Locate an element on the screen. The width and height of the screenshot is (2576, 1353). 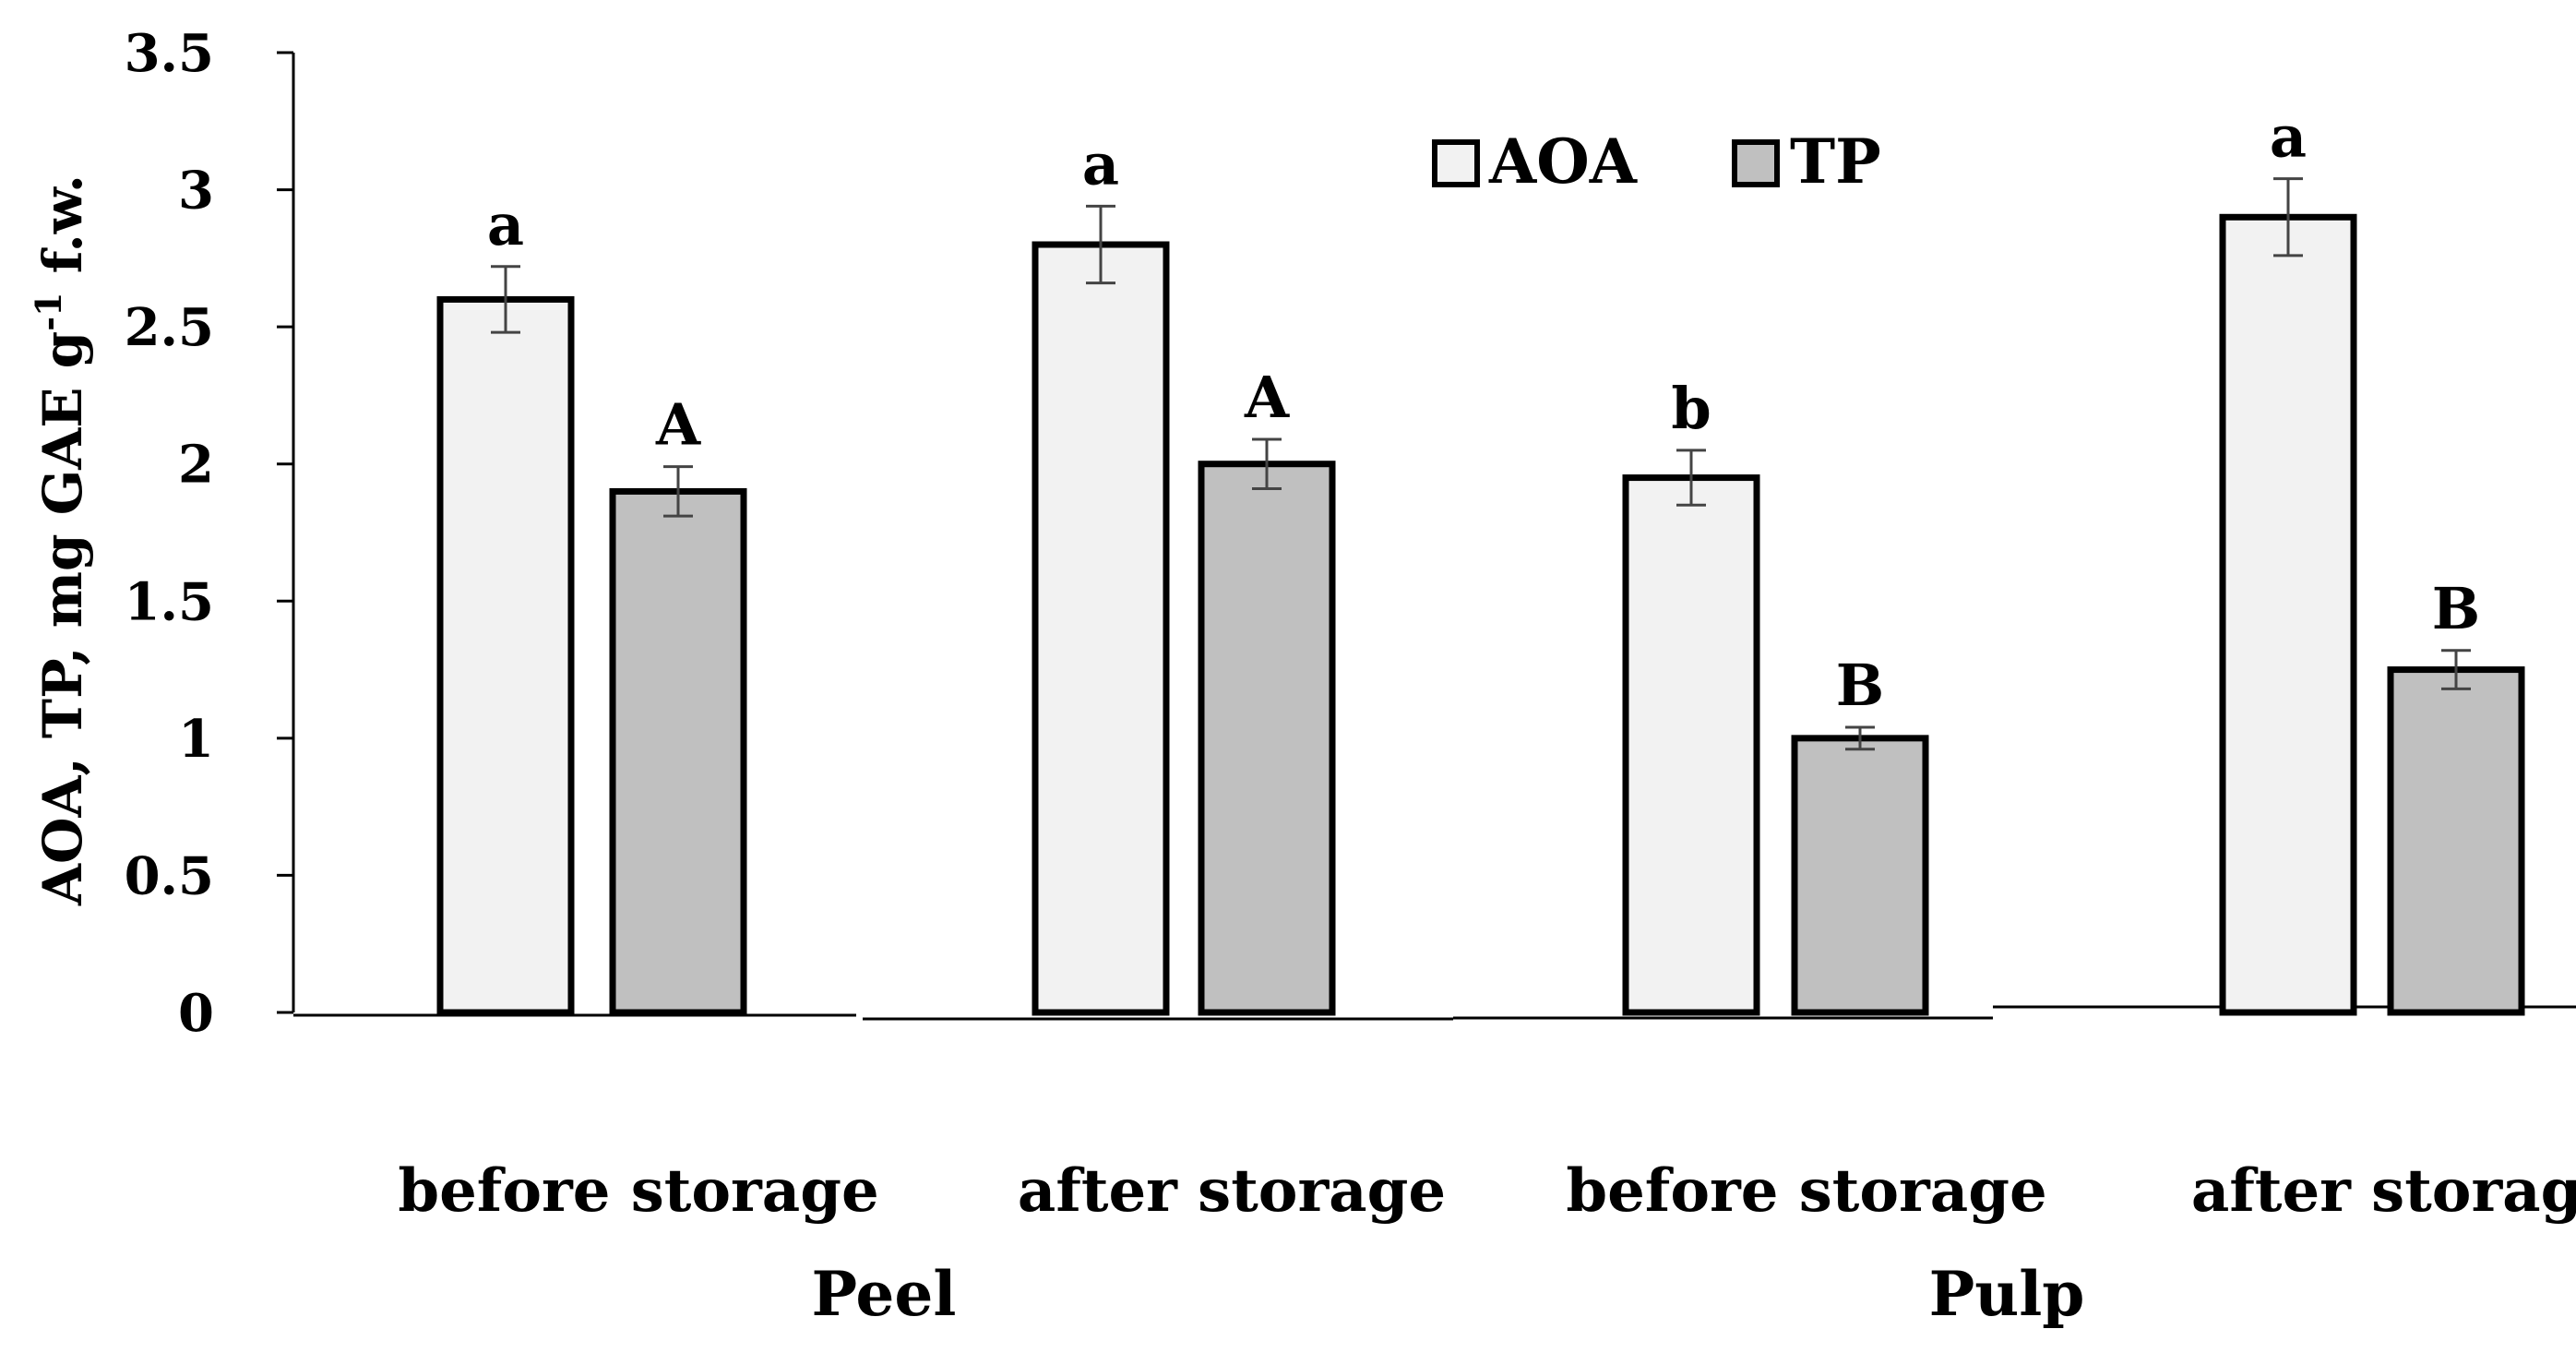
legend-label-aoa: AOA is located at coordinates (1563, 162).